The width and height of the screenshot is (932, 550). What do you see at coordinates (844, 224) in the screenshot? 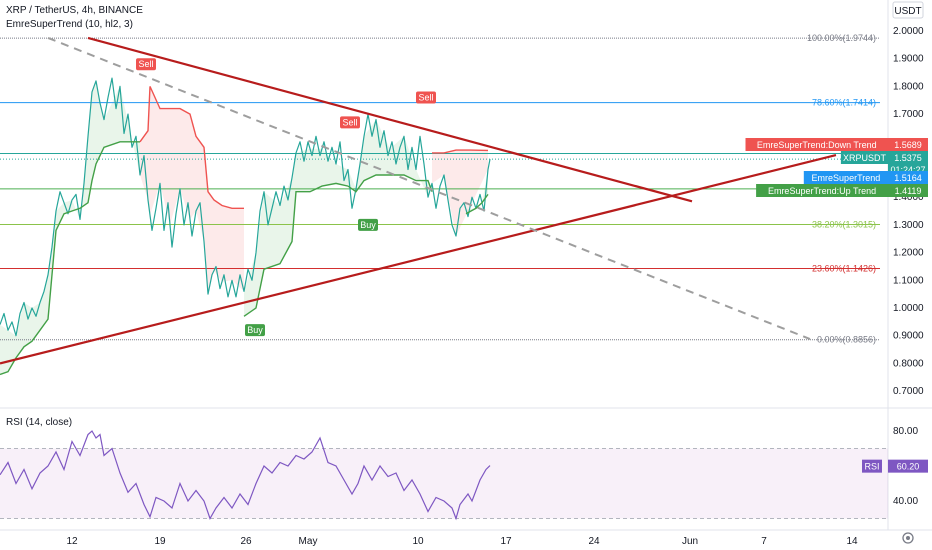
I see `fib-label-4: 38.20%(1.3015)` at bounding box center [844, 224].